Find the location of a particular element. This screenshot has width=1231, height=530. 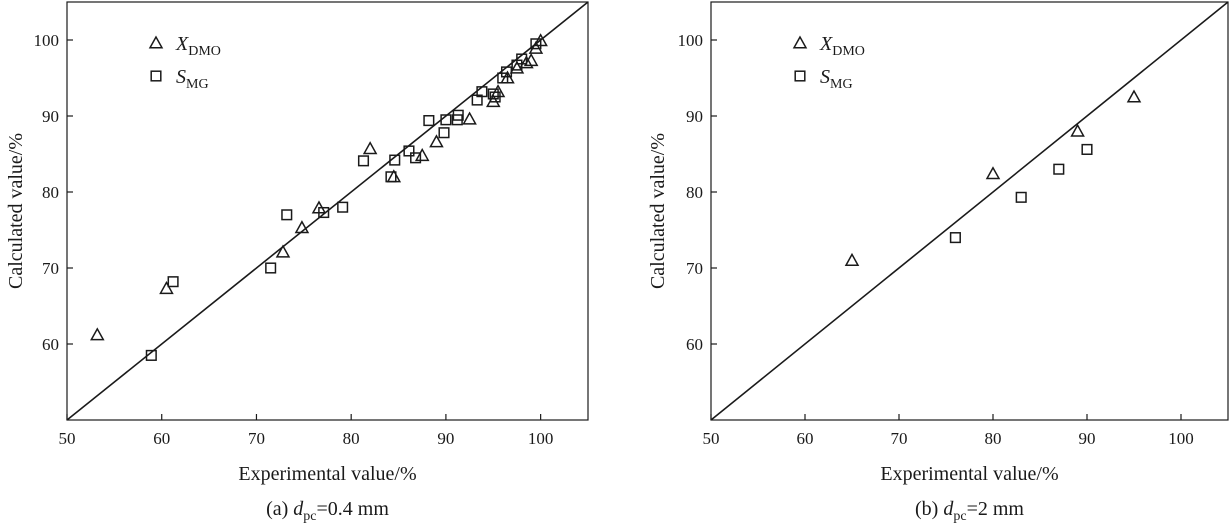

x-tick-label-a-1: 60 is located at coordinates (161, 438).